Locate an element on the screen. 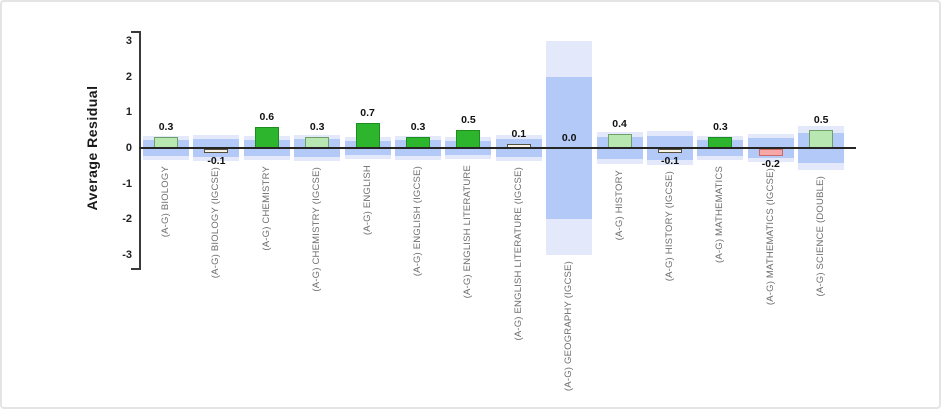 This screenshot has height=409, width=941. x-axis-category-label: (A-G) ENGLISH (IGCSE) is located at coordinates (417, 221).